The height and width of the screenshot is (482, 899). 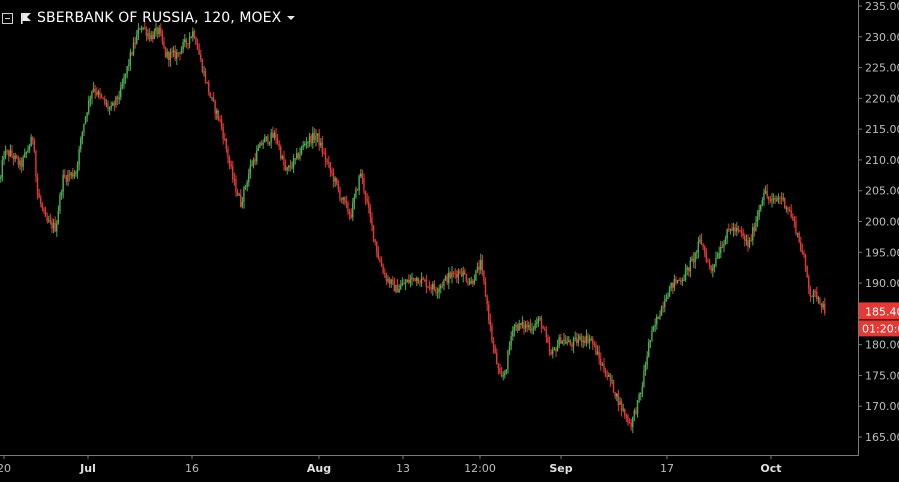 I want to click on countdown-badge, so click(x=879, y=328).